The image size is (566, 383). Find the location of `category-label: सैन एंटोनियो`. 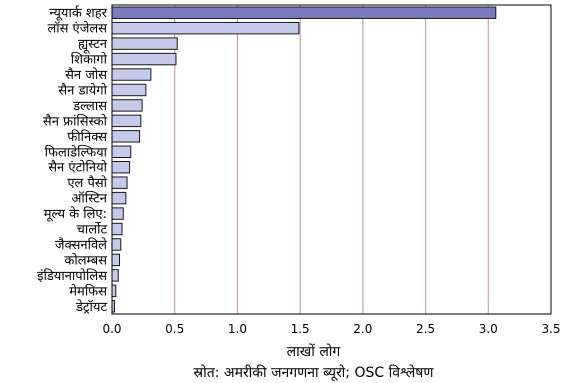

category-label: सैन एंटोनियो is located at coordinates (77, 168).